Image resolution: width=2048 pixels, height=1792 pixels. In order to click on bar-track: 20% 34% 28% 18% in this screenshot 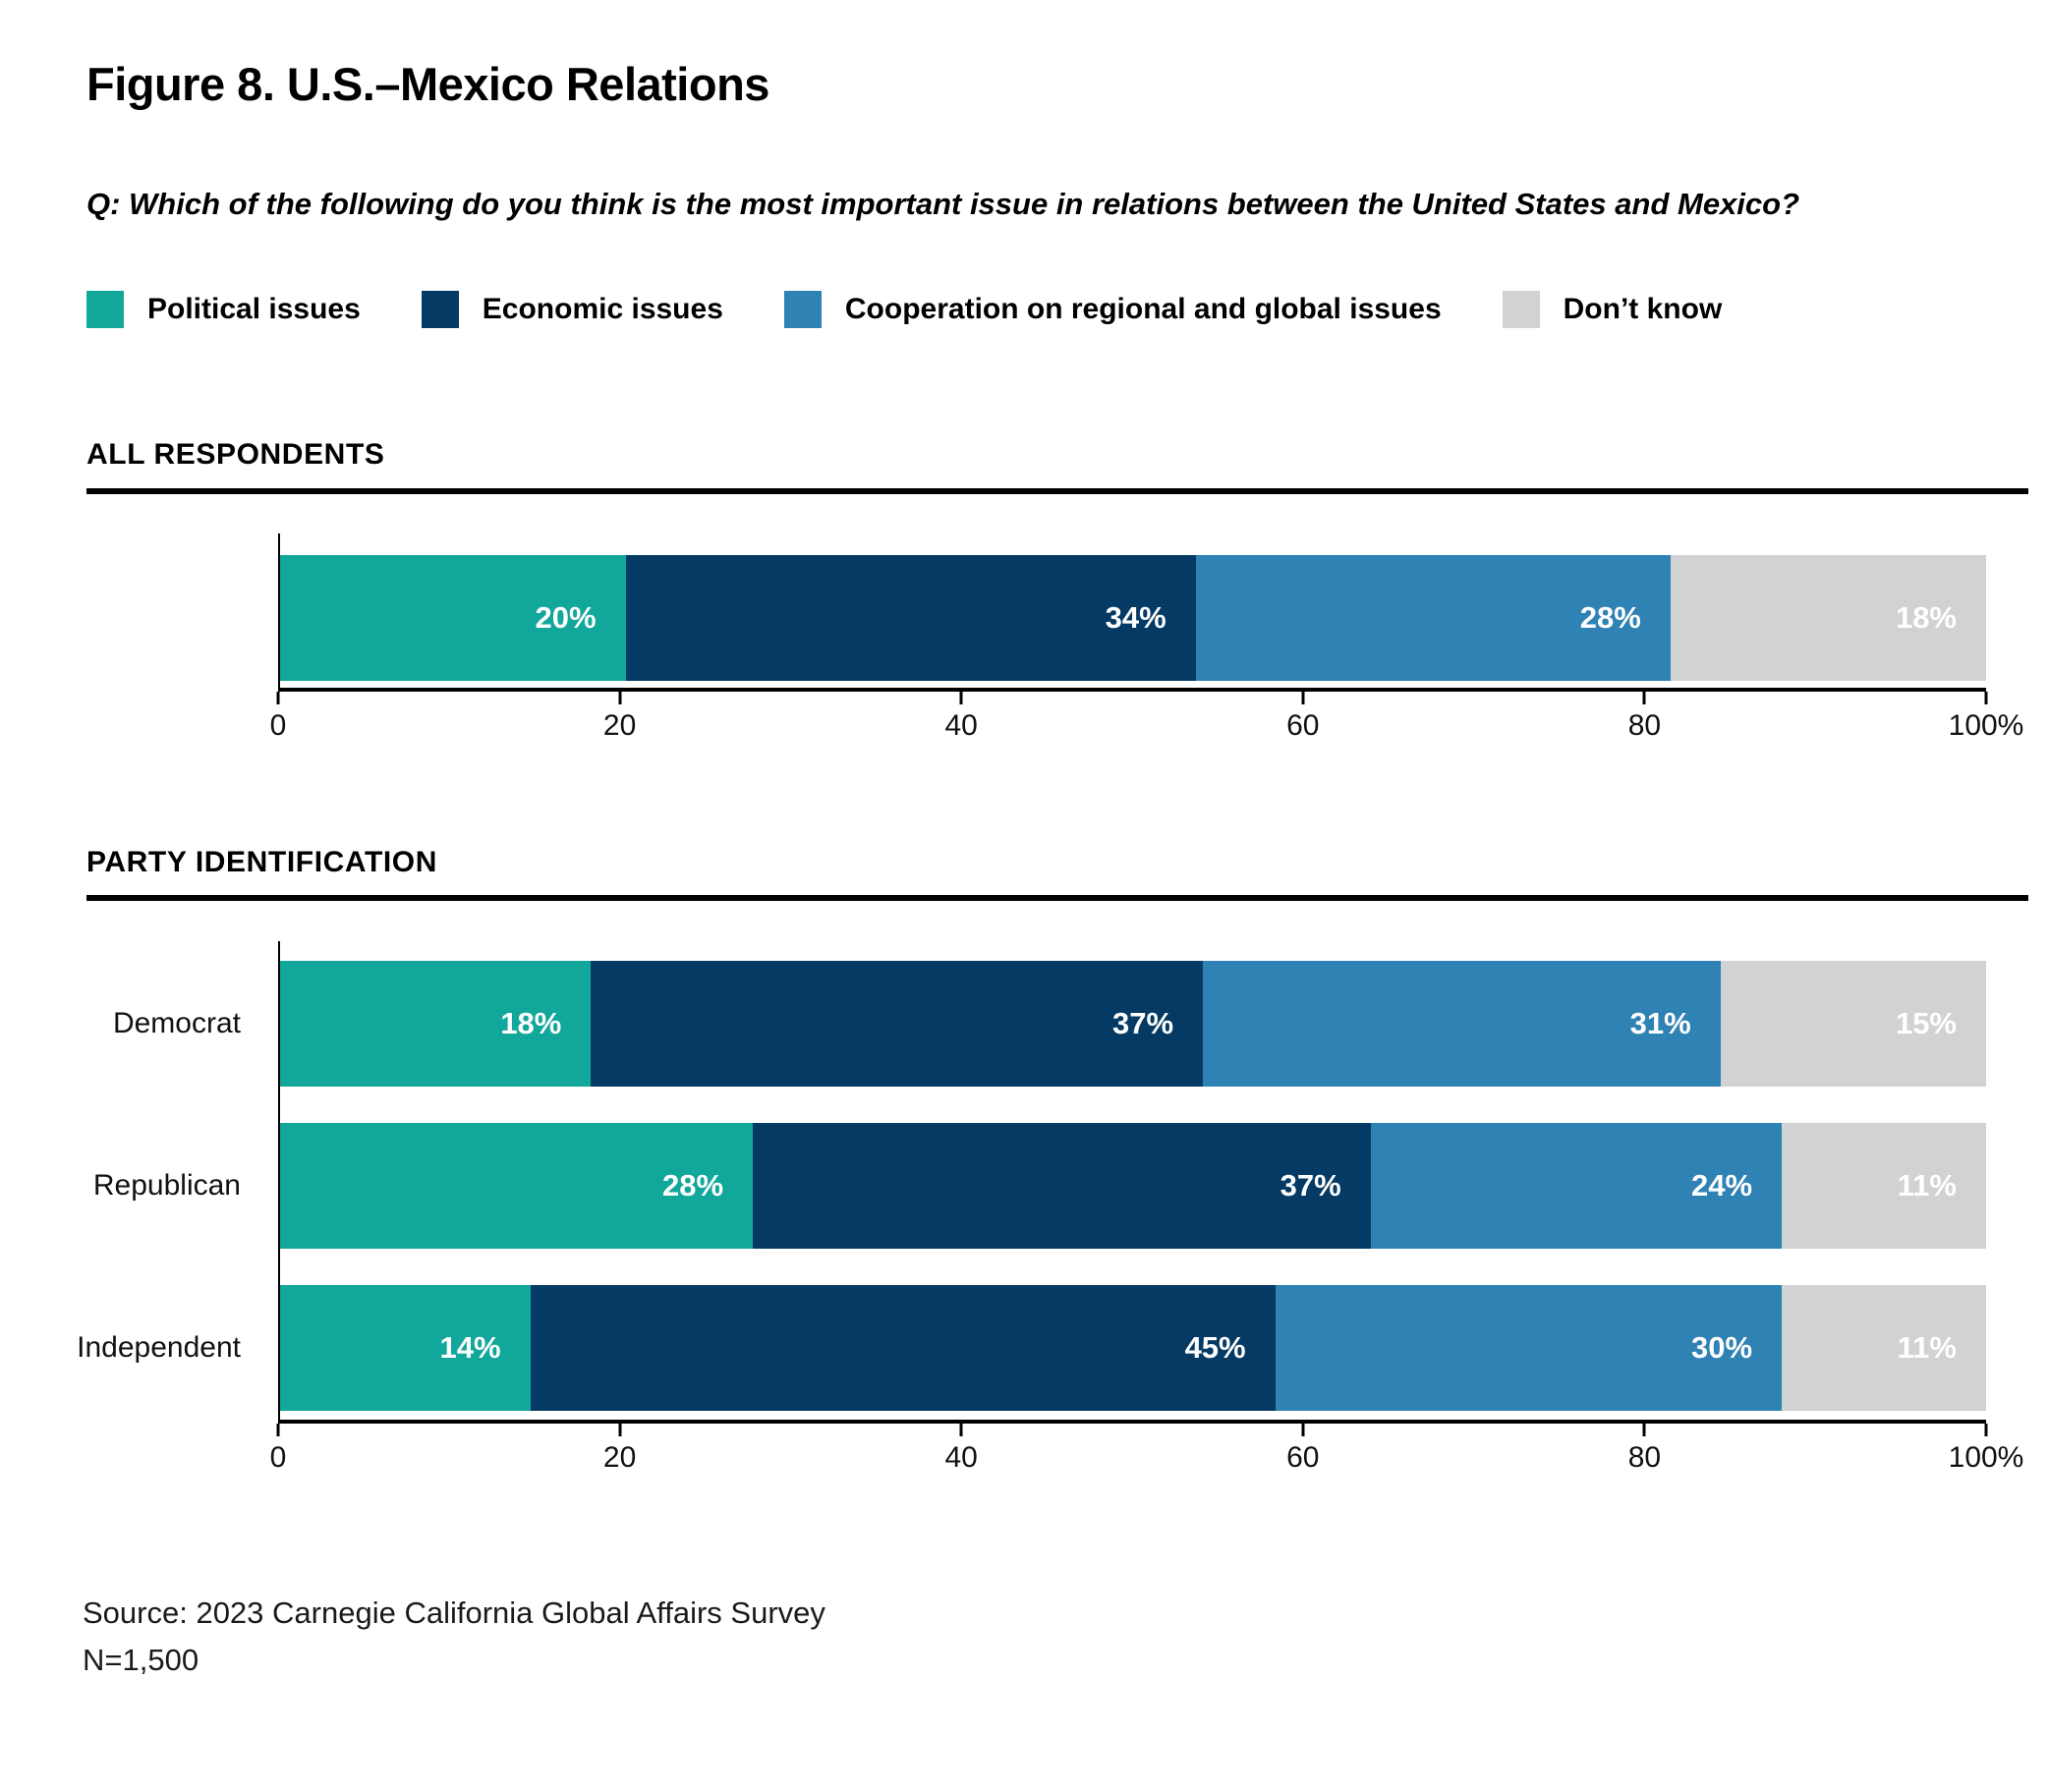, I will do `click(1132, 618)`.